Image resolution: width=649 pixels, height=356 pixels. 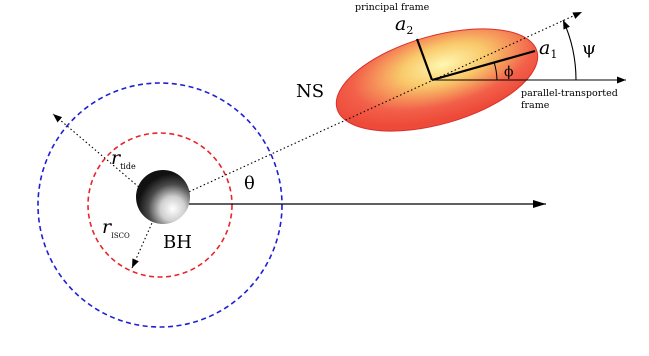 I want to click on r-tide-arrow, so click(x=106, y=159).